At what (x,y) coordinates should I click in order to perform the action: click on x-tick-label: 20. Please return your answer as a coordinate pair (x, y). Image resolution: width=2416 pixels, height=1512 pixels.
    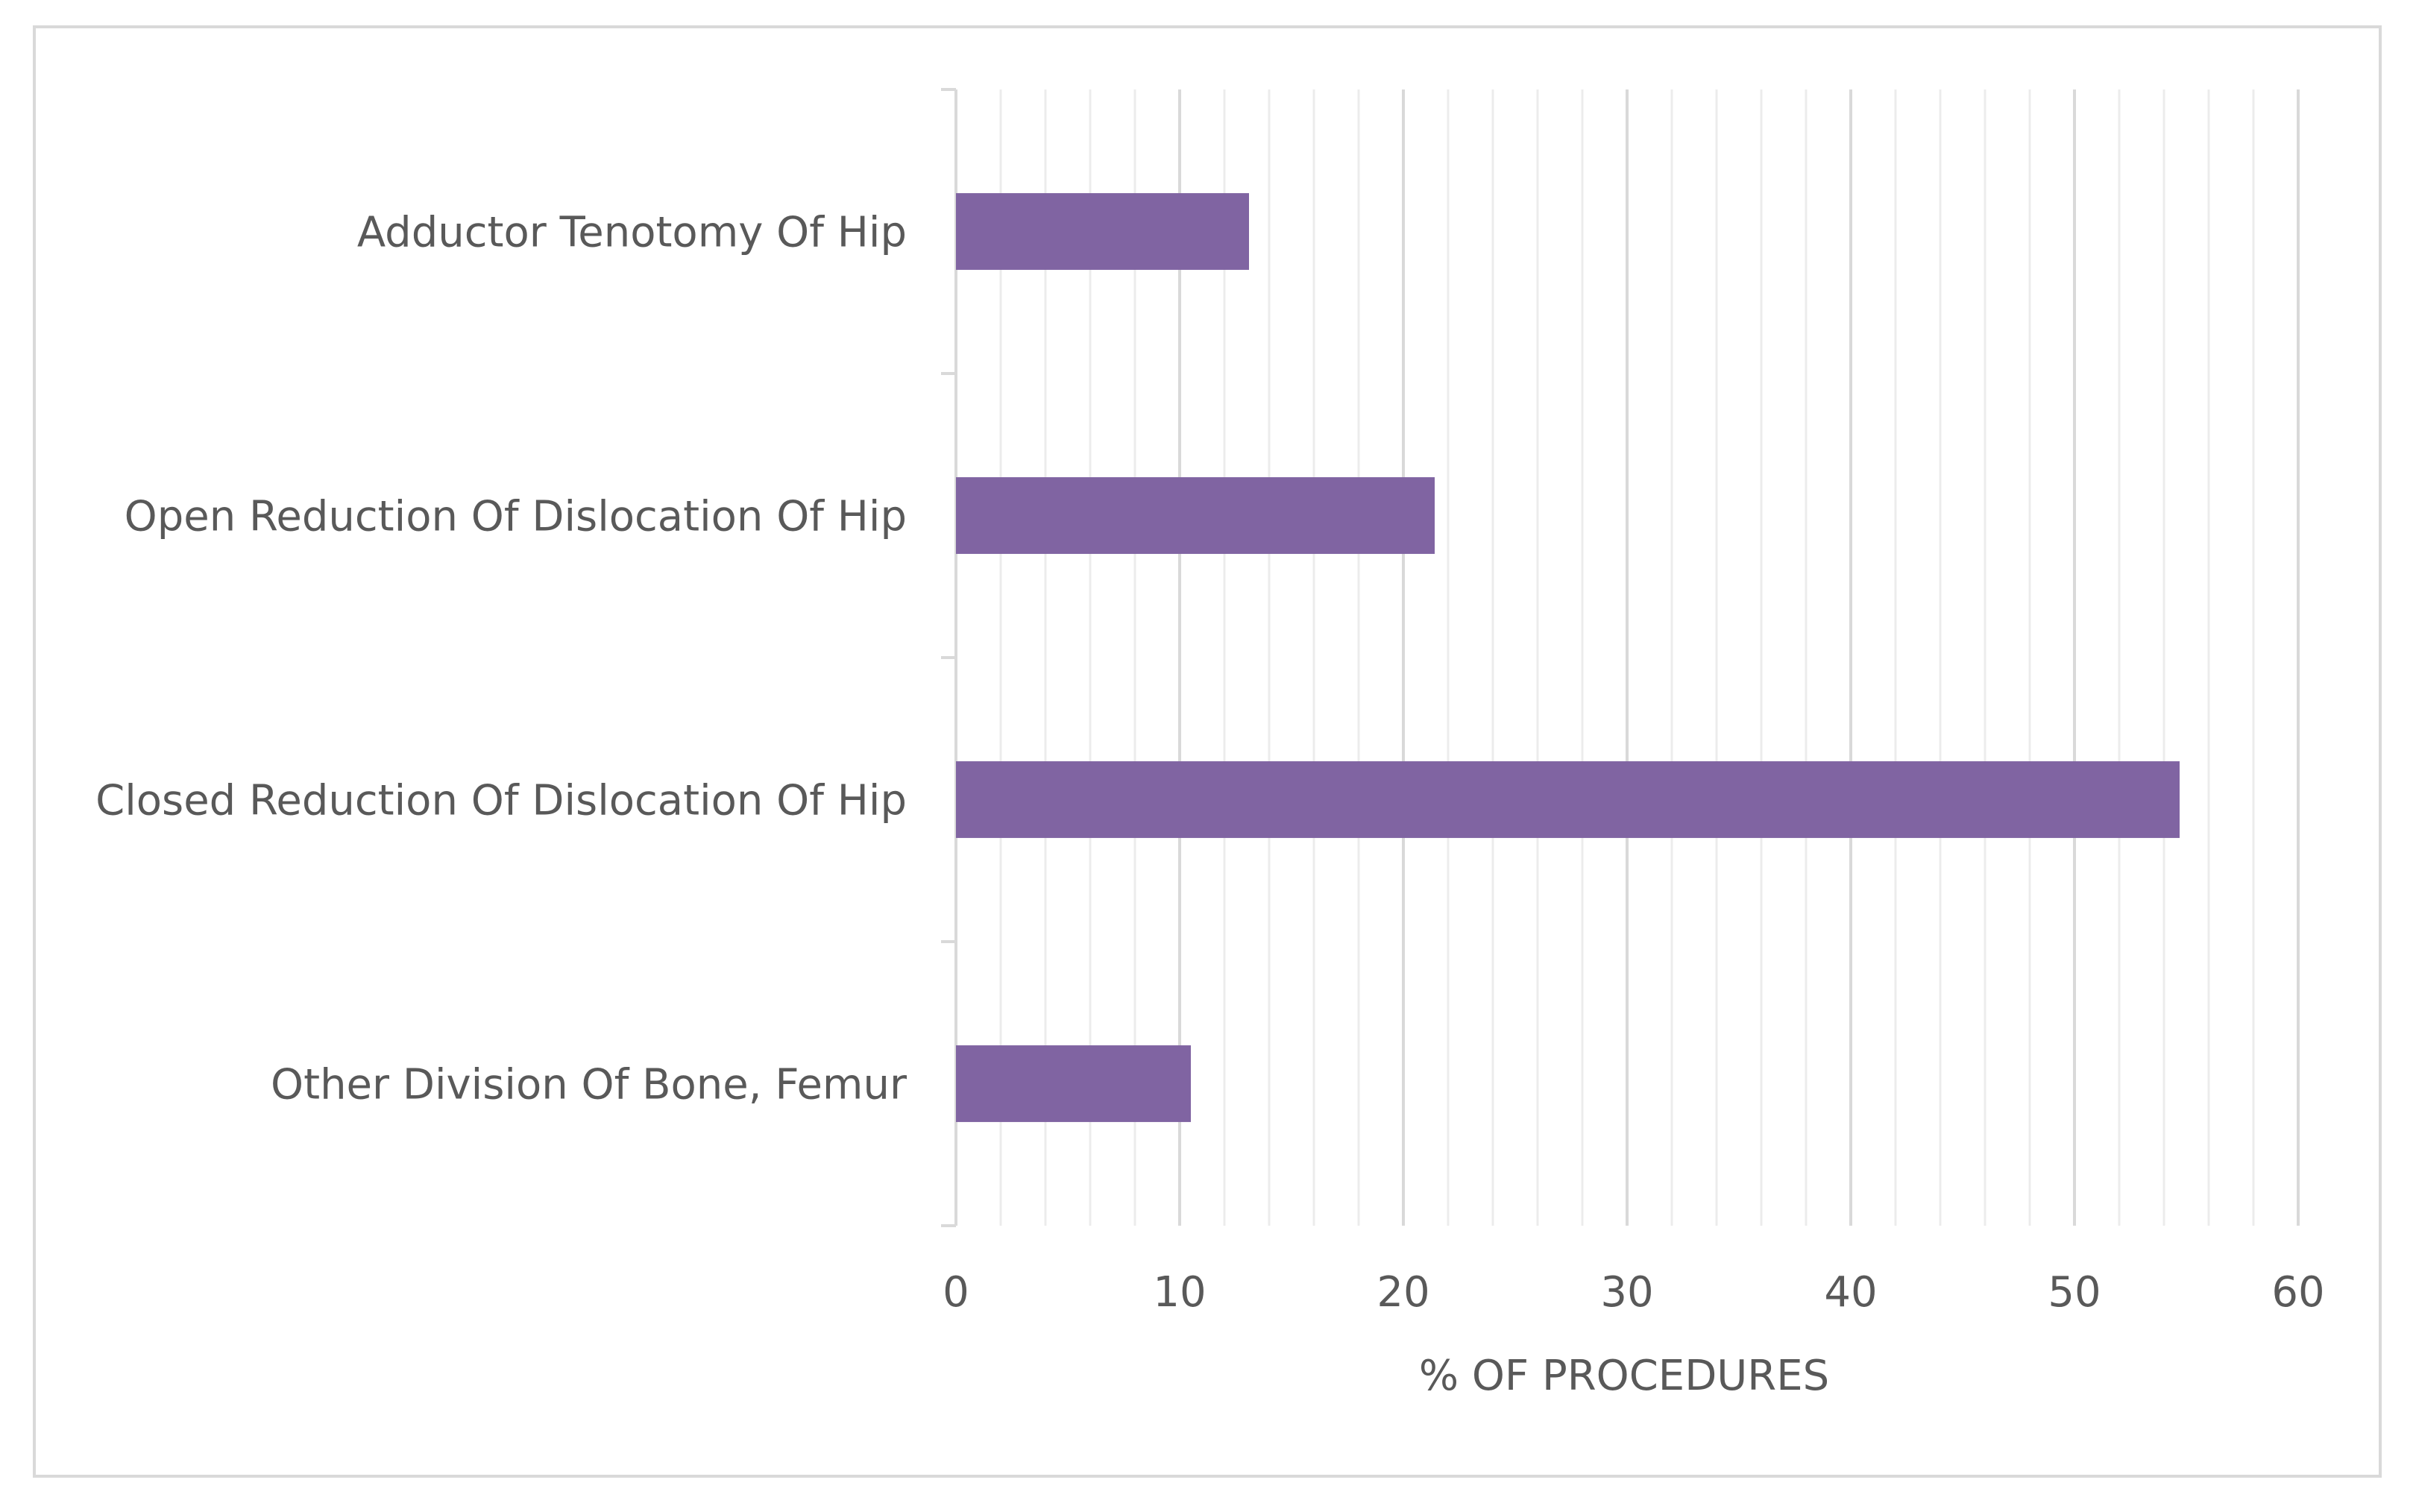
    Looking at the image, I should click on (1403, 1292).